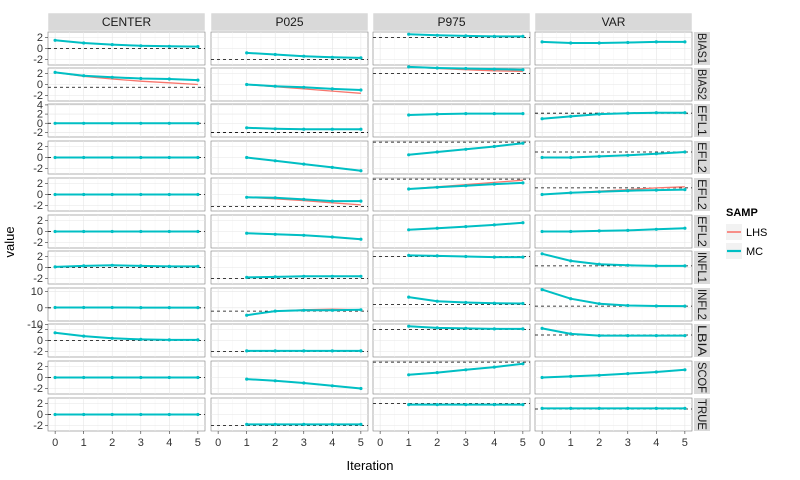 Image resolution: width=800 pixels, height=480 pixels. What do you see at coordinates (599, 443) in the screenshot?
I see `x-tick-label: 2` at bounding box center [599, 443].